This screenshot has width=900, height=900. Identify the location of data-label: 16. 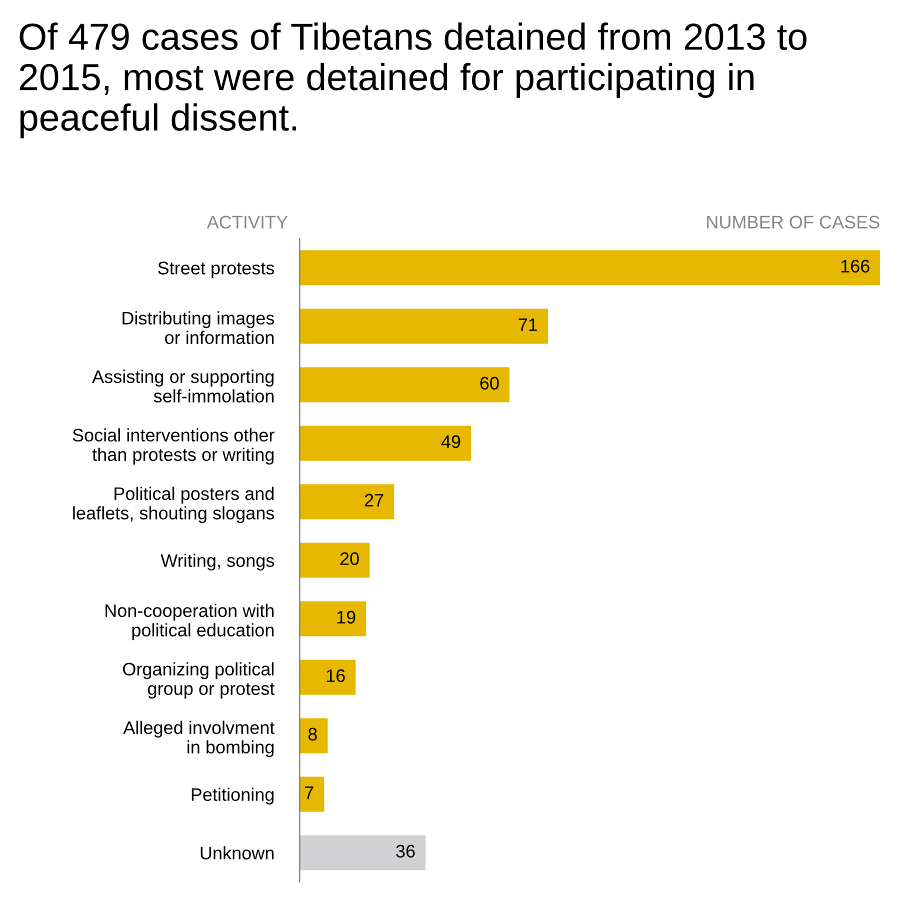
(335, 675).